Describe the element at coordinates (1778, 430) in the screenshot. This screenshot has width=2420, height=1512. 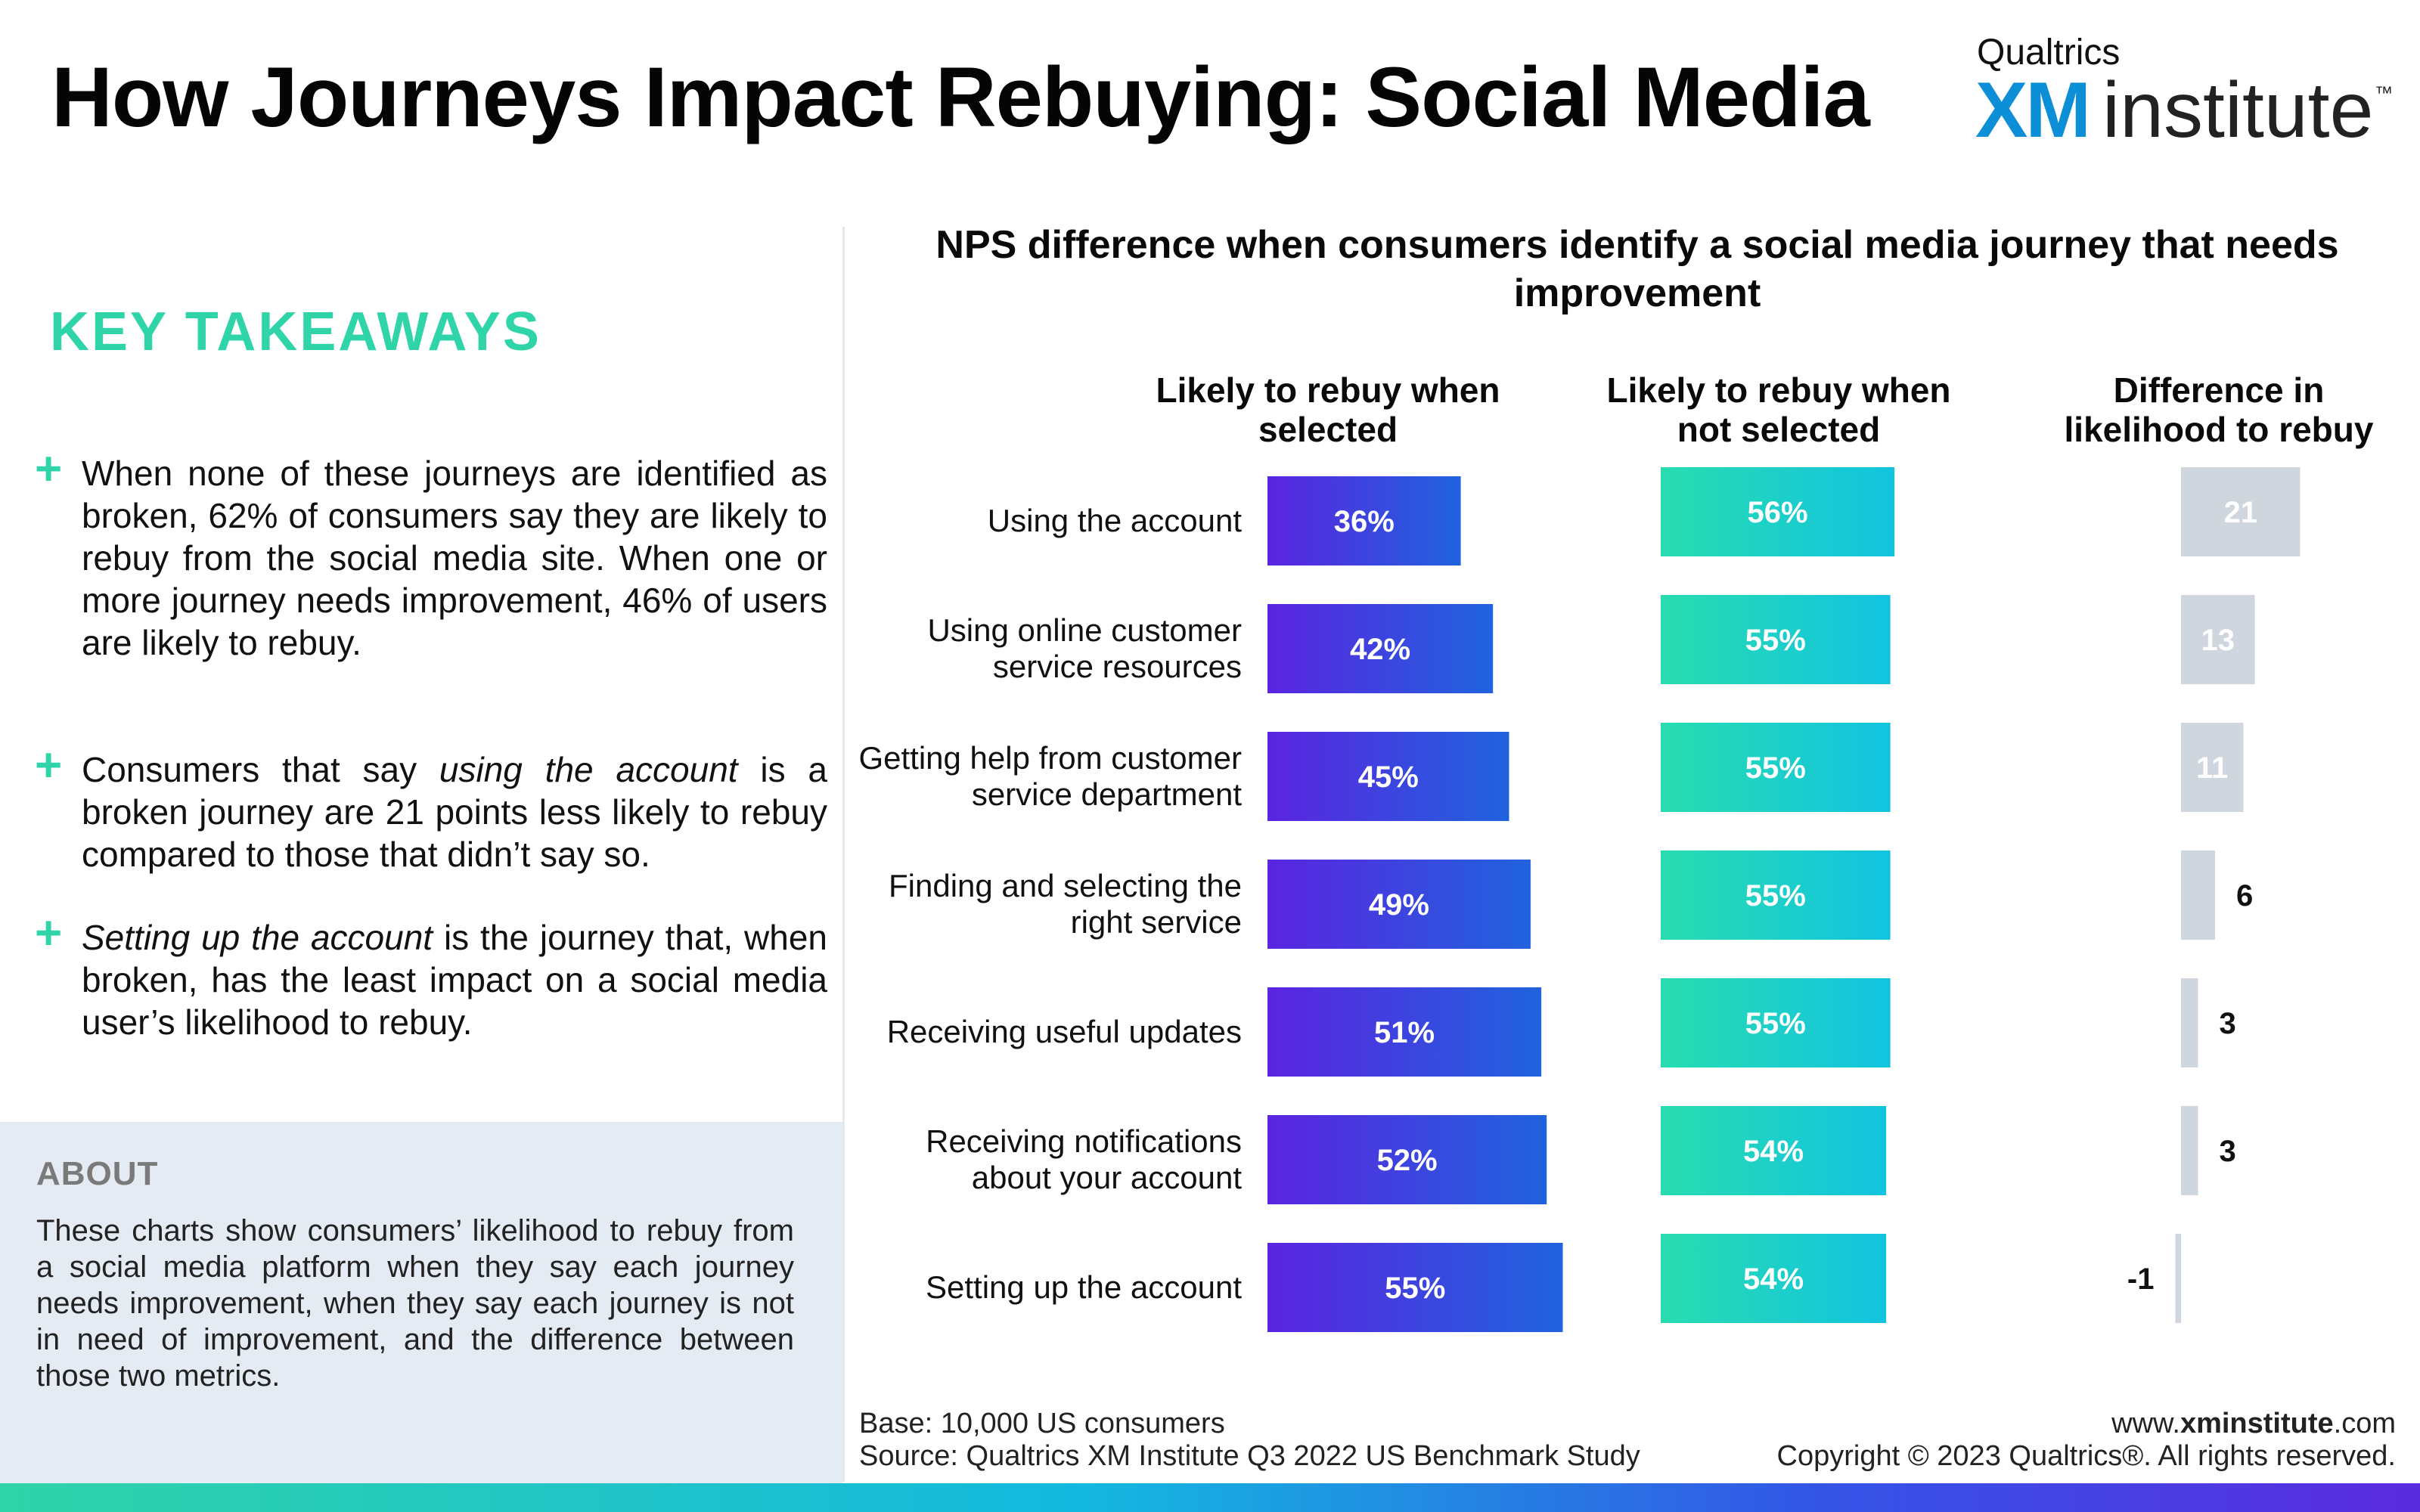
I see `column-header: not selected` at that location.